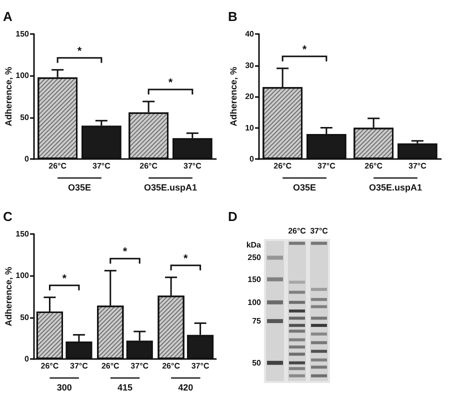 This screenshot has width=450, height=400. I want to click on x-tick-label: 415, so click(125, 387).